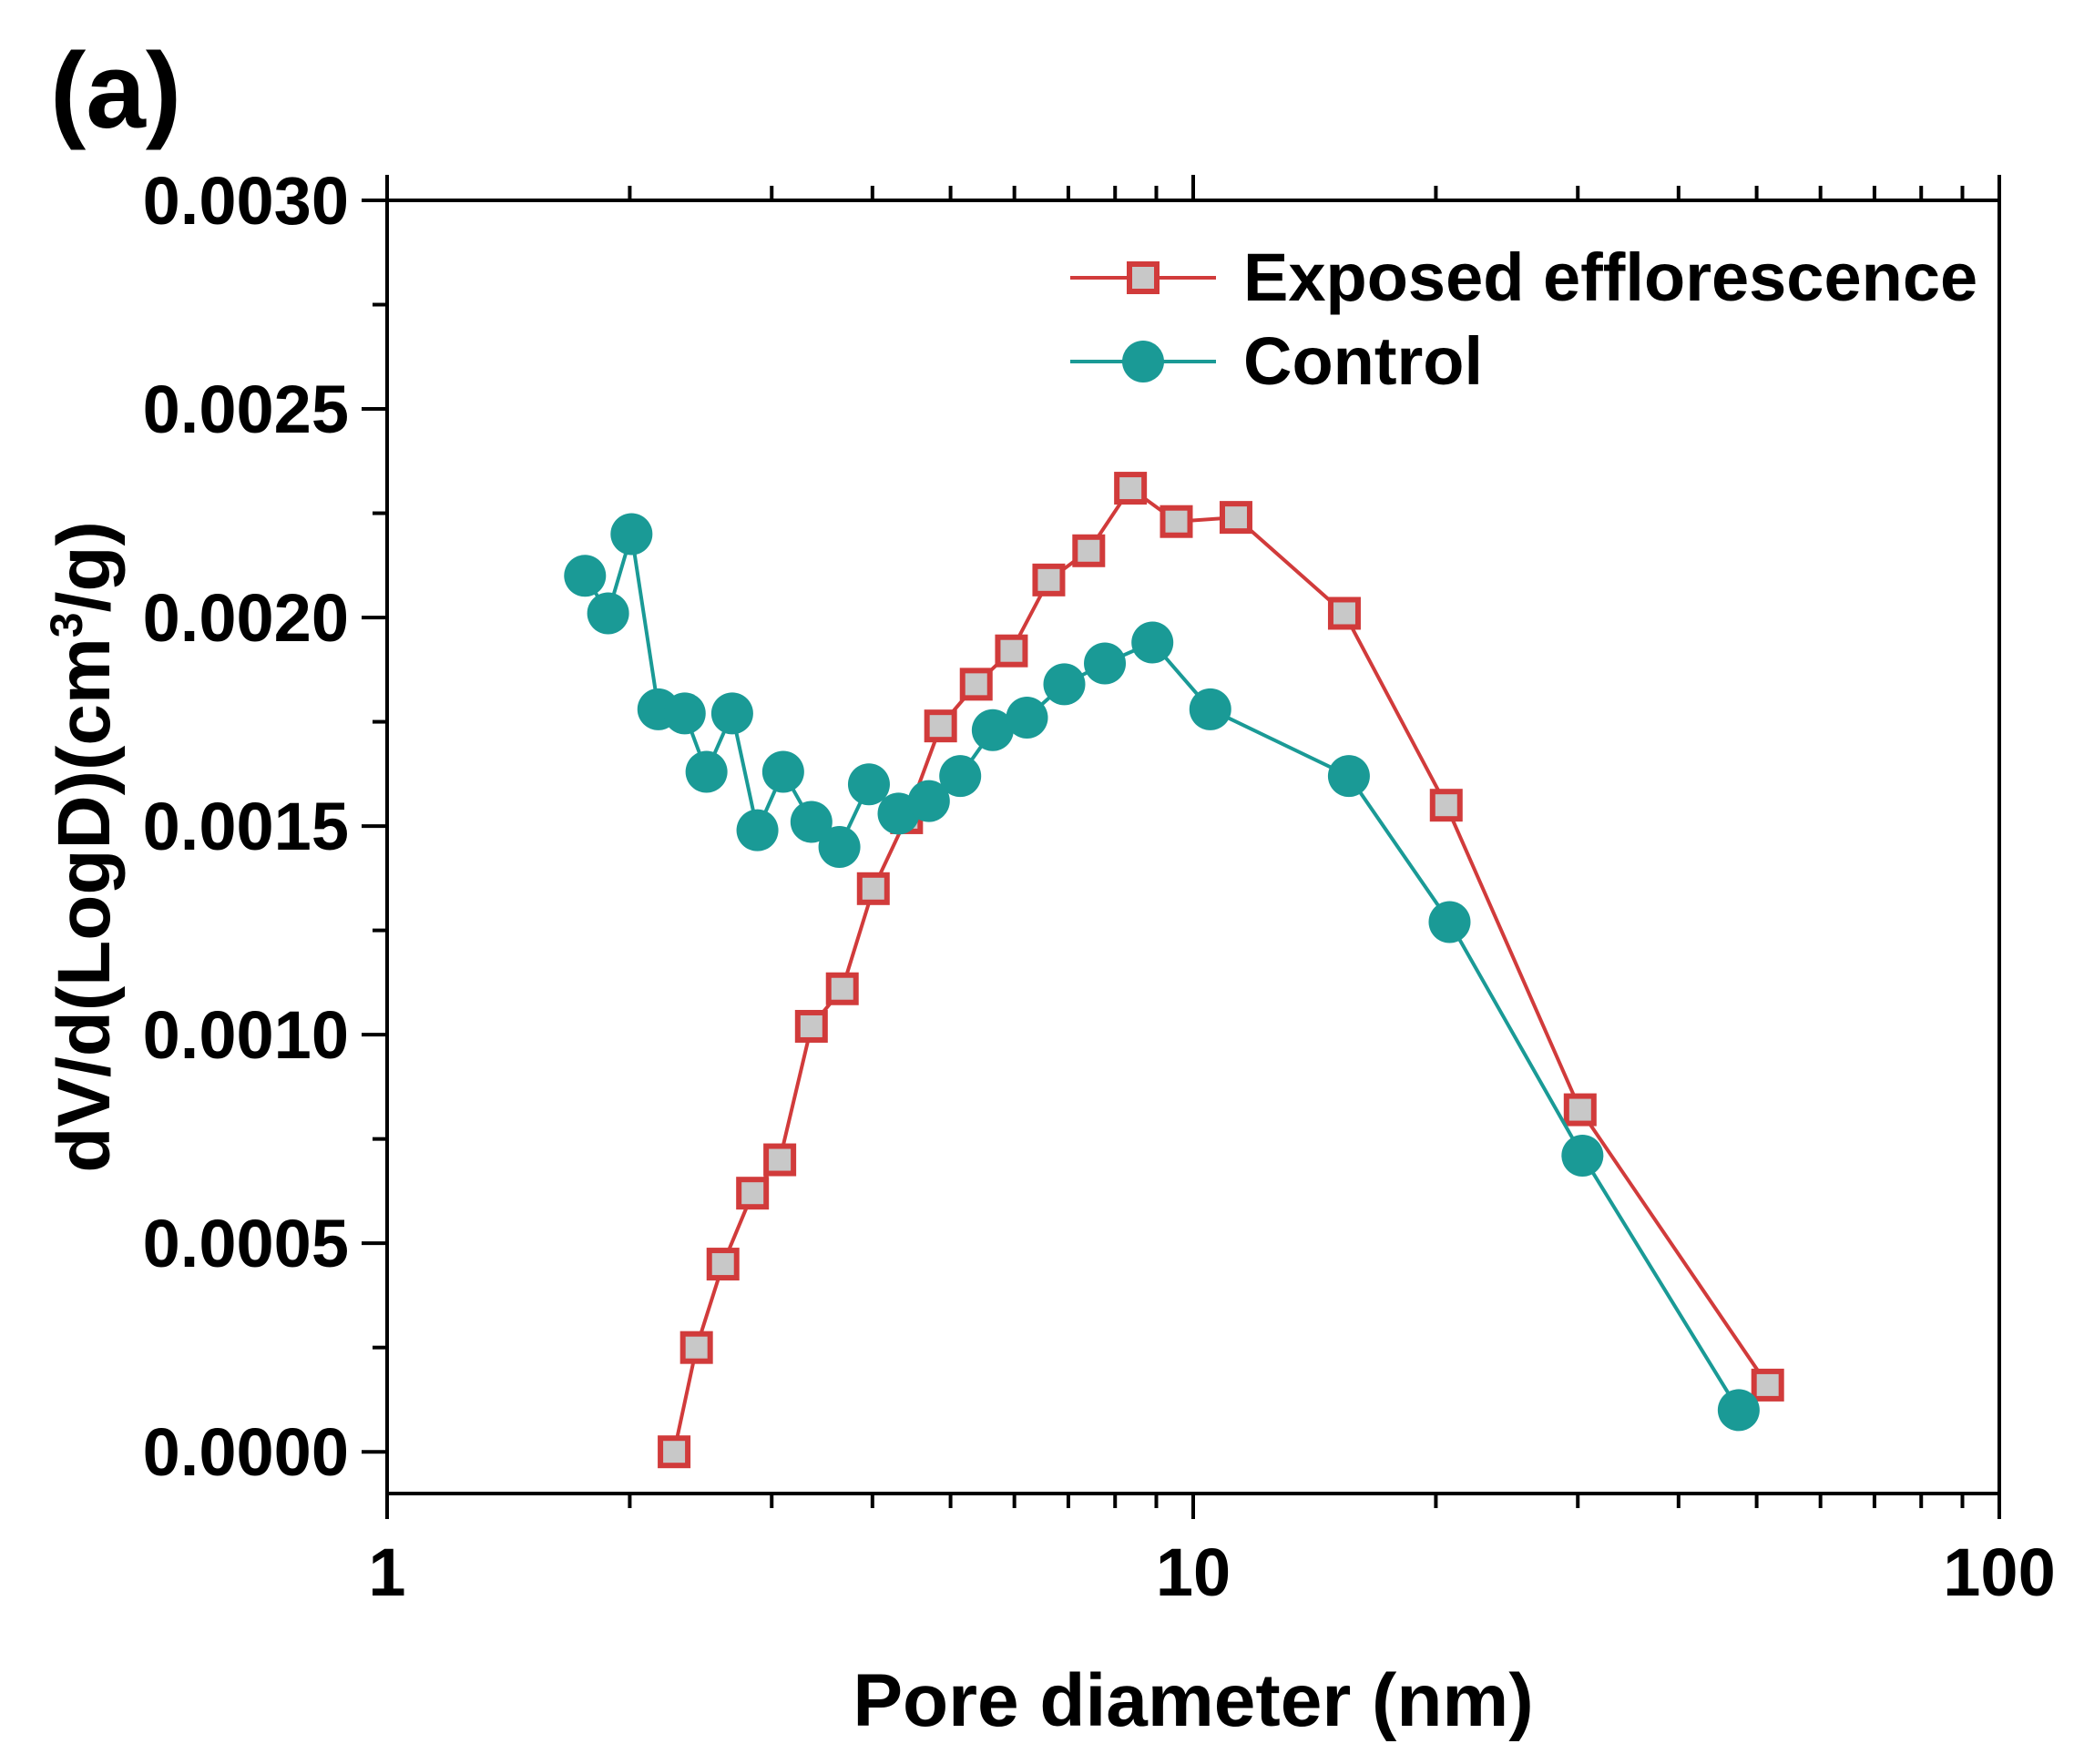  What do you see at coordinates (1193, 1572) in the screenshot?
I see `x-tick-label-1: 10` at bounding box center [1193, 1572].